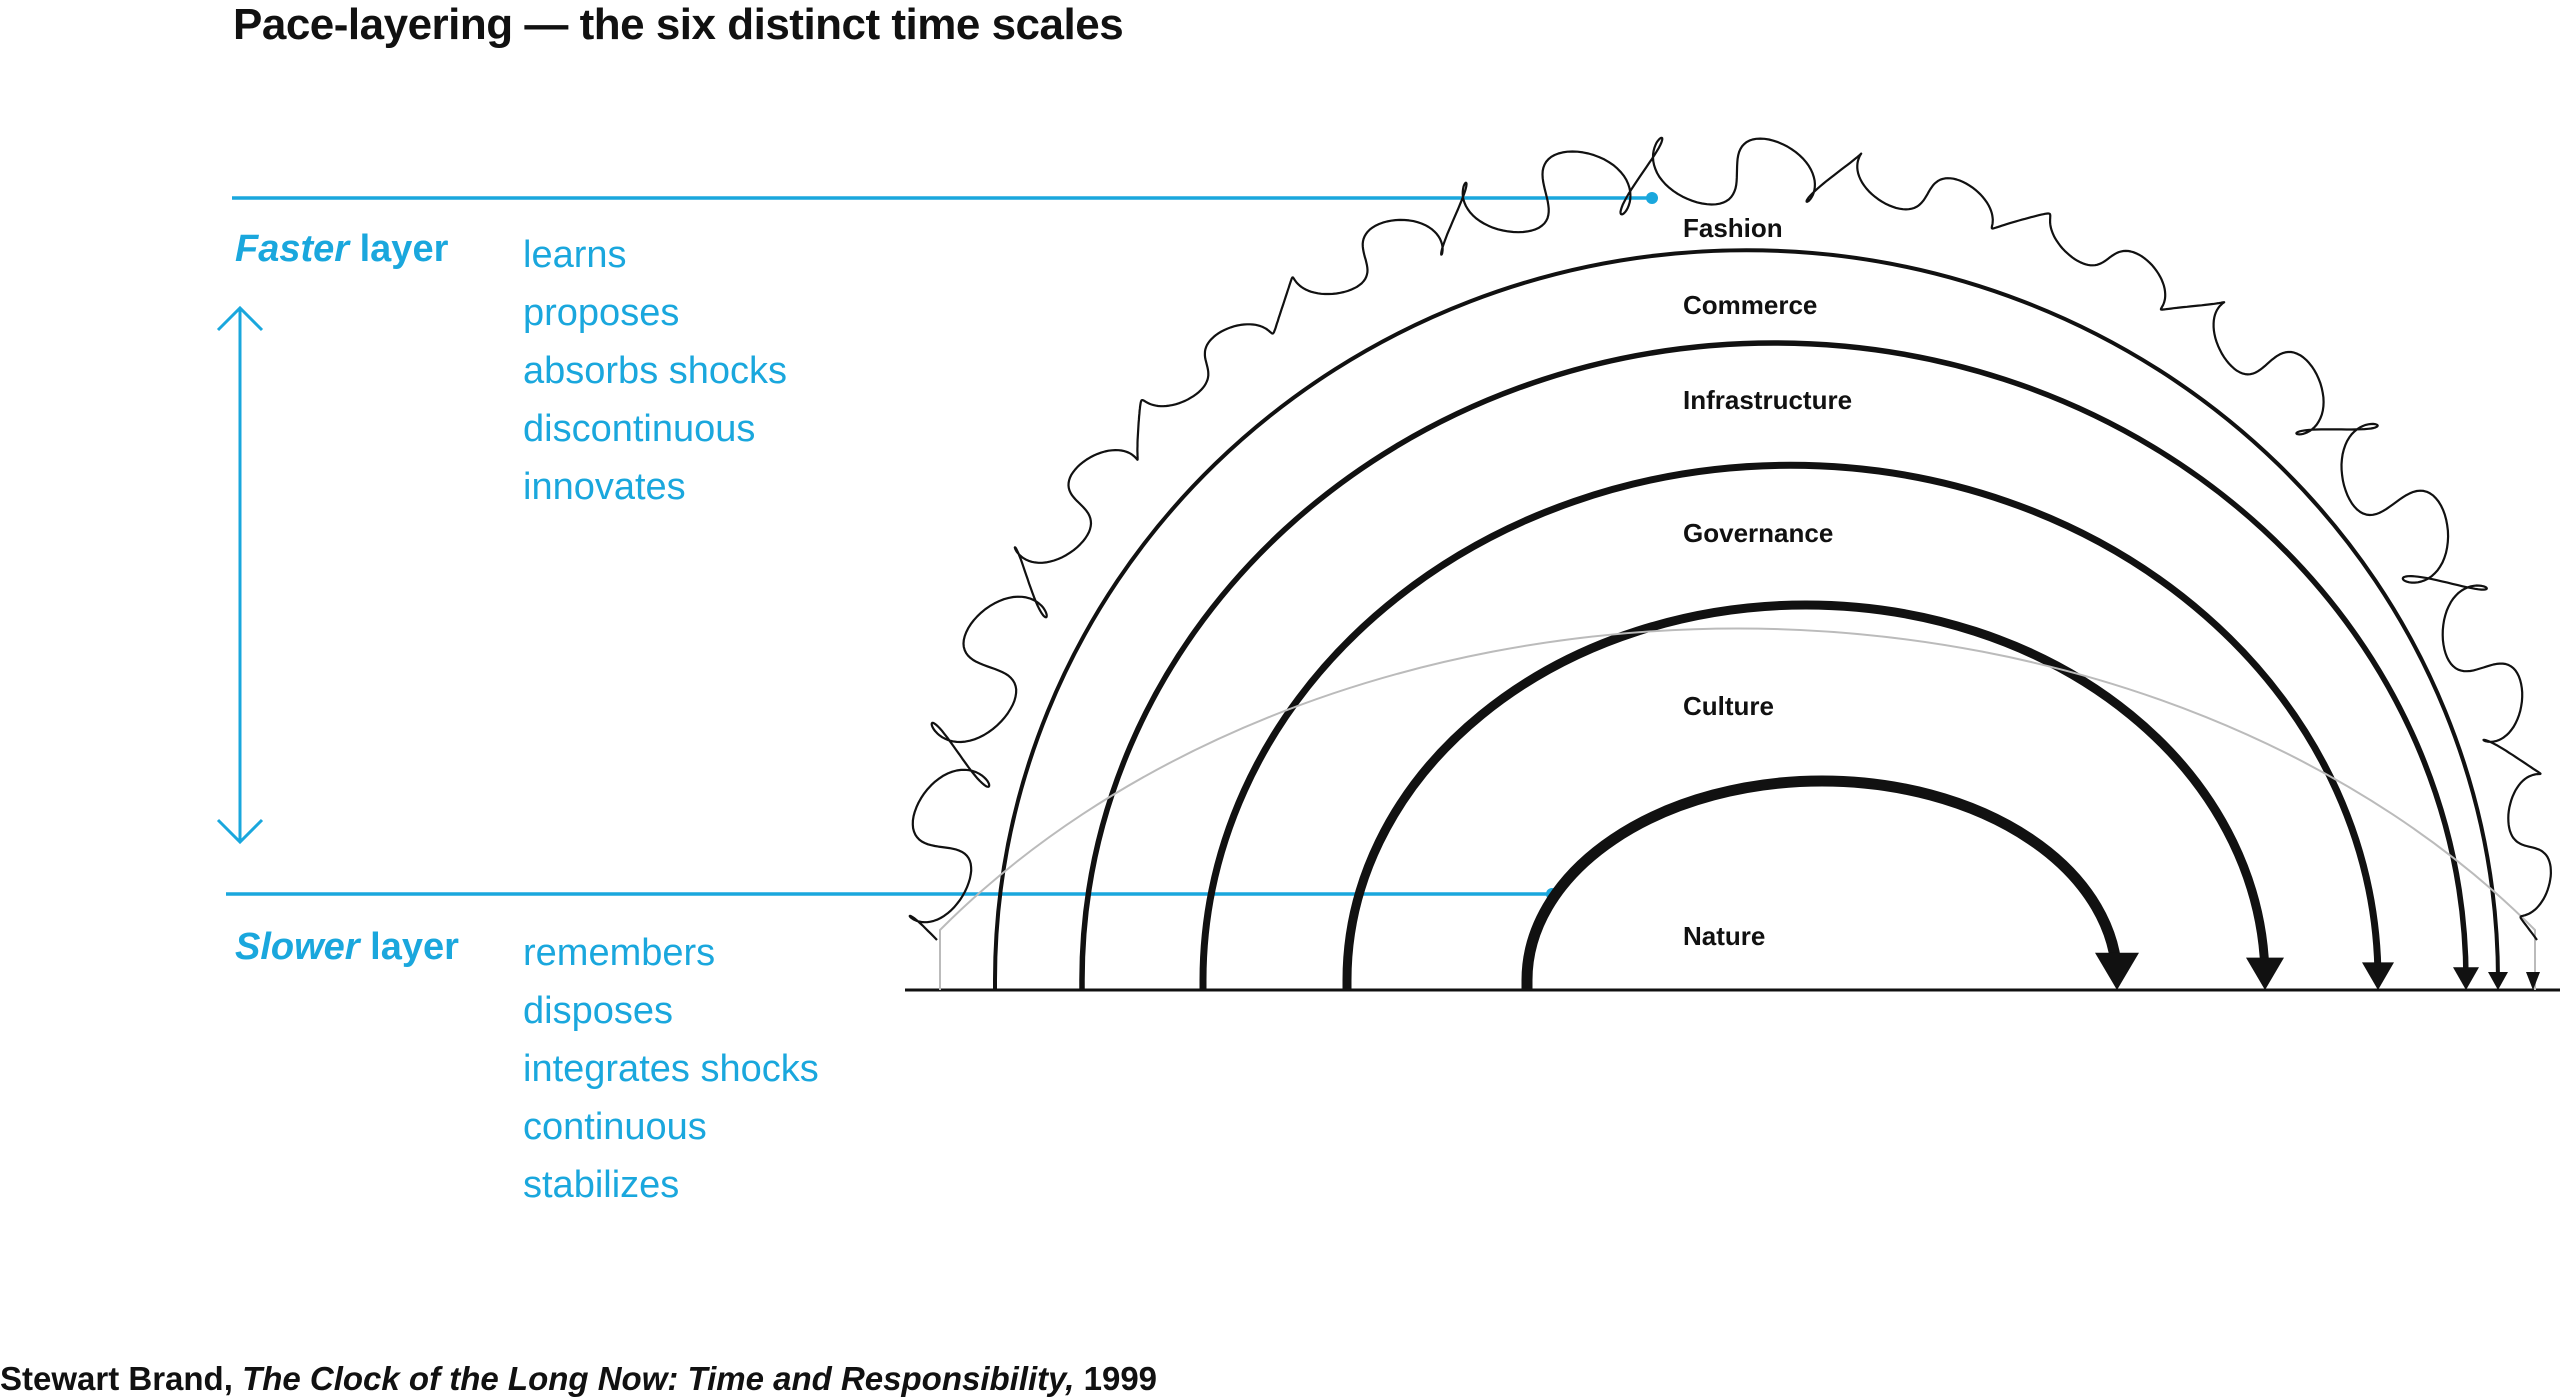 The height and width of the screenshot is (1400, 2560). What do you see at coordinates (1652, 198) in the screenshot?
I see `faster-guide-dot` at bounding box center [1652, 198].